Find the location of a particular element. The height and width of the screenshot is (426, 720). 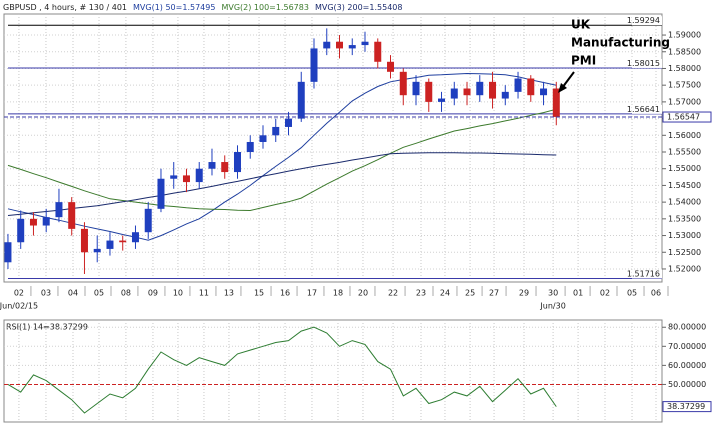

y-tick-label: 1.55500 is located at coordinates (684, 152).